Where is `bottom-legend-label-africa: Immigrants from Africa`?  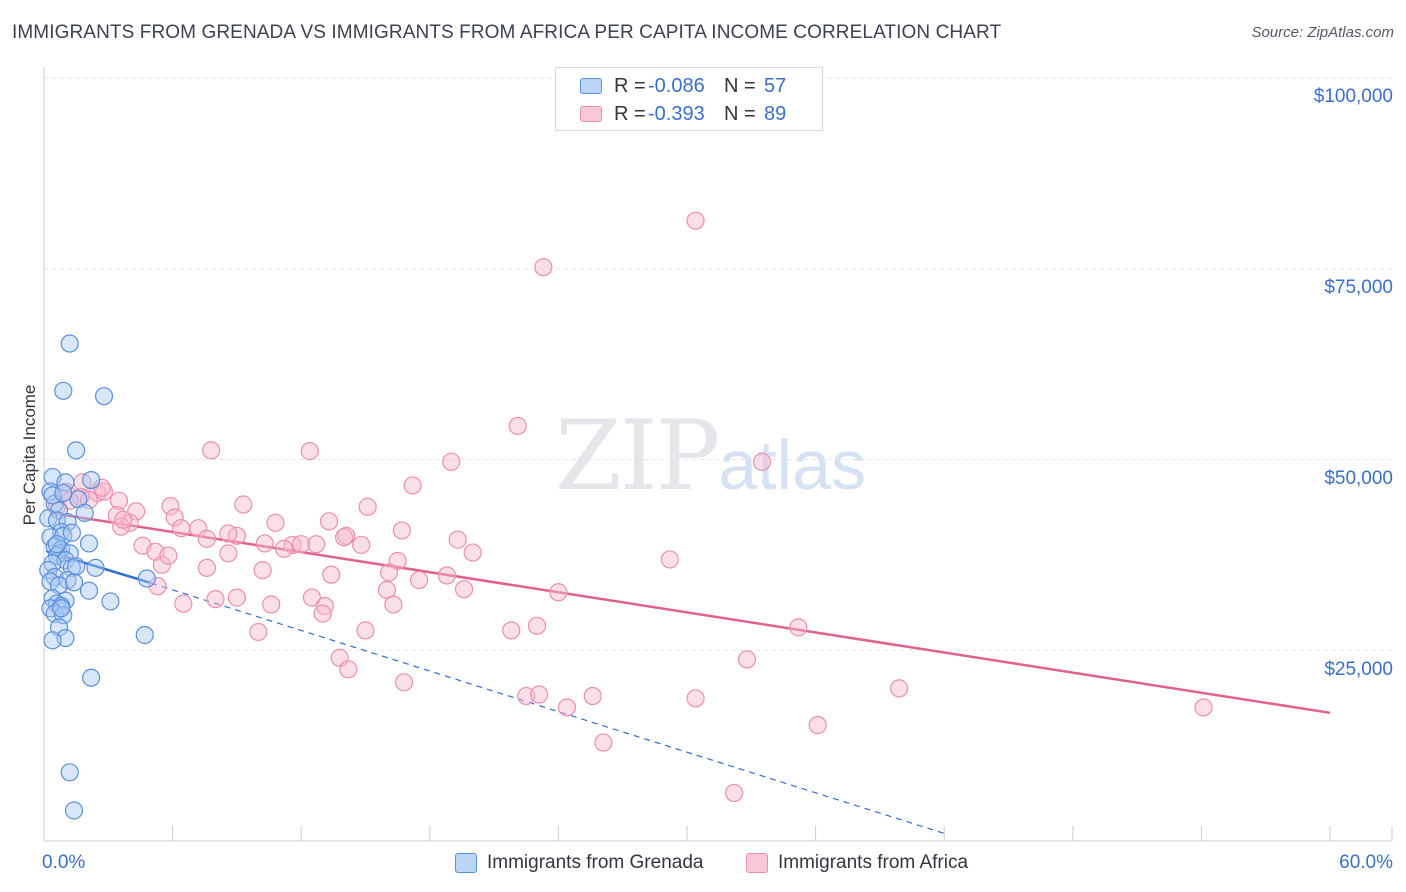
bottom-legend-label-africa: Immigrants from Africa is located at coordinates (873, 862).